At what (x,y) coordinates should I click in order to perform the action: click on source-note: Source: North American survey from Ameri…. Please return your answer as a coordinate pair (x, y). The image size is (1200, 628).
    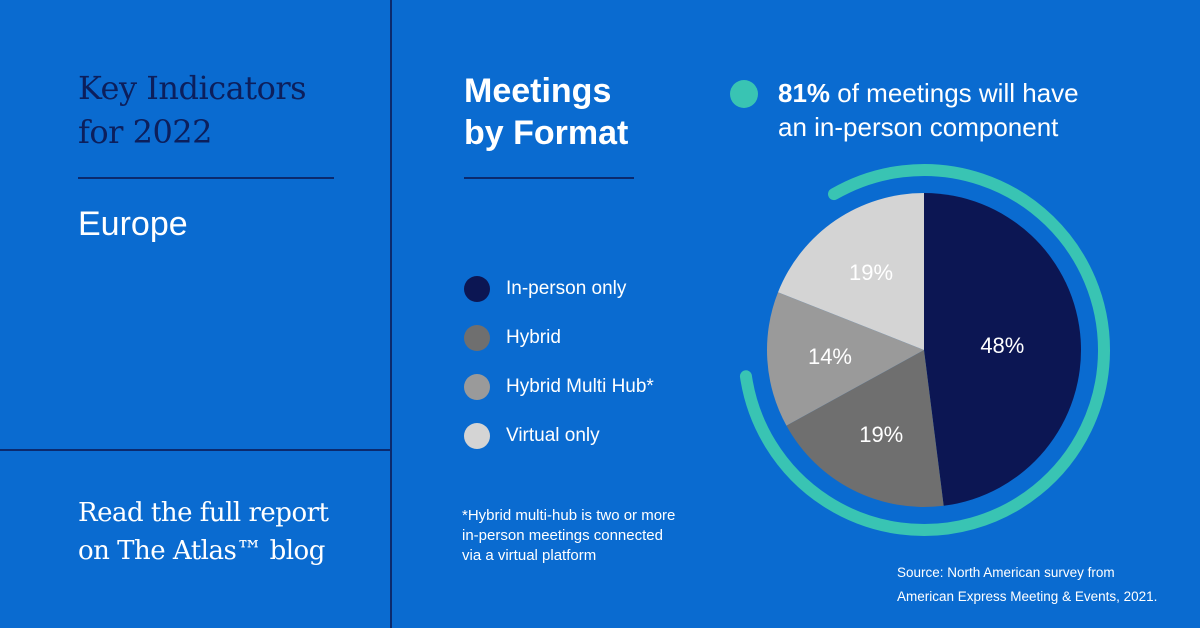
    Looking at the image, I should click on (1027, 584).